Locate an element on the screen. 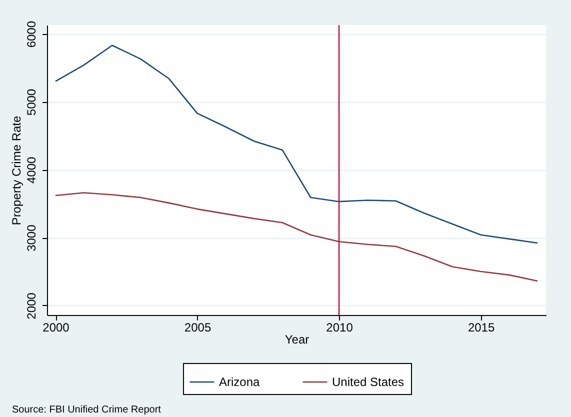  x-tick-label: 2010 is located at coordinates (340, 327).